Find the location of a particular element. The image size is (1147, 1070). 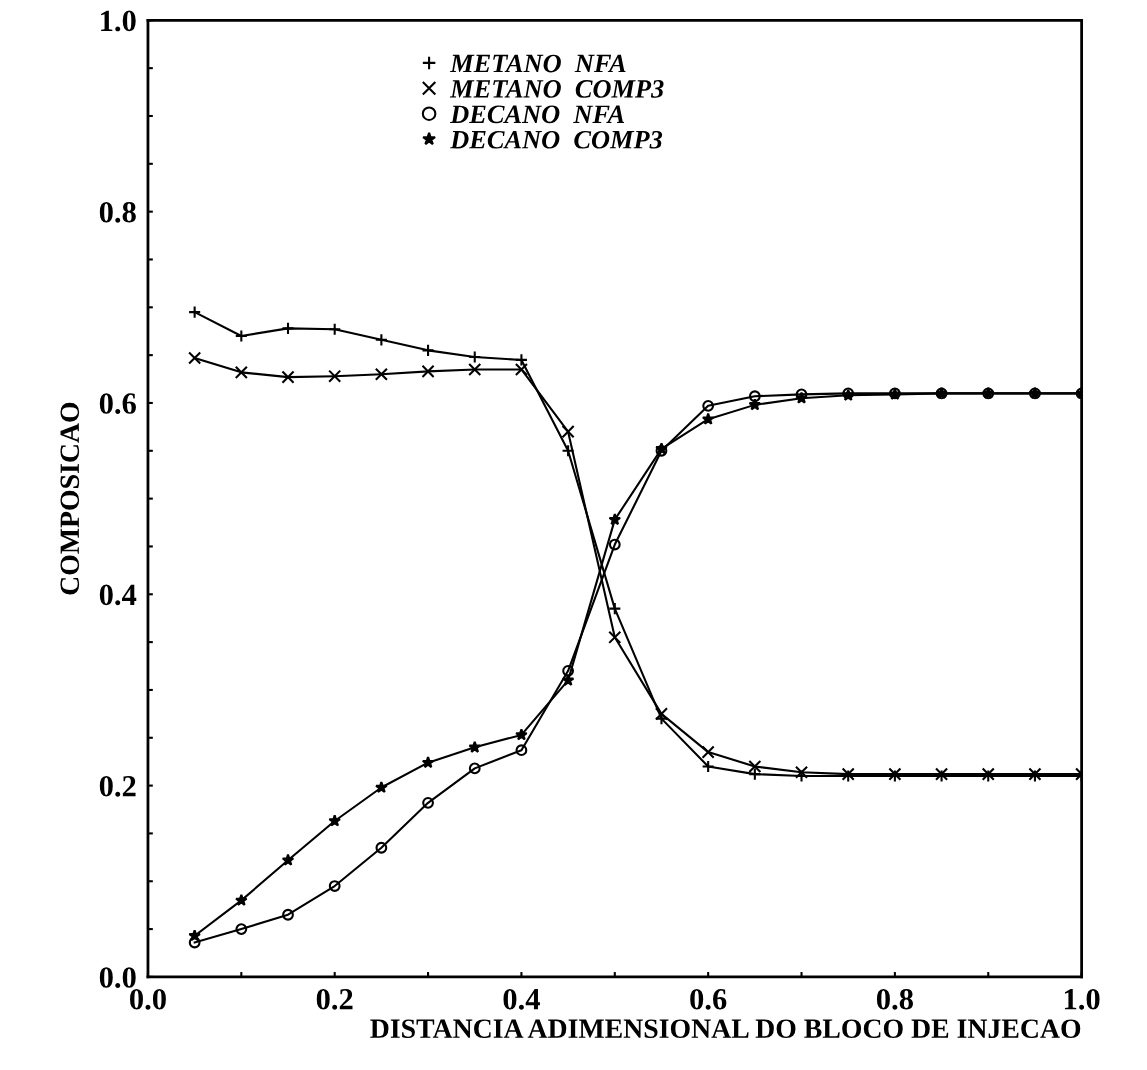

x-tick-label: 0.2 is located at coordinates (334, 999).